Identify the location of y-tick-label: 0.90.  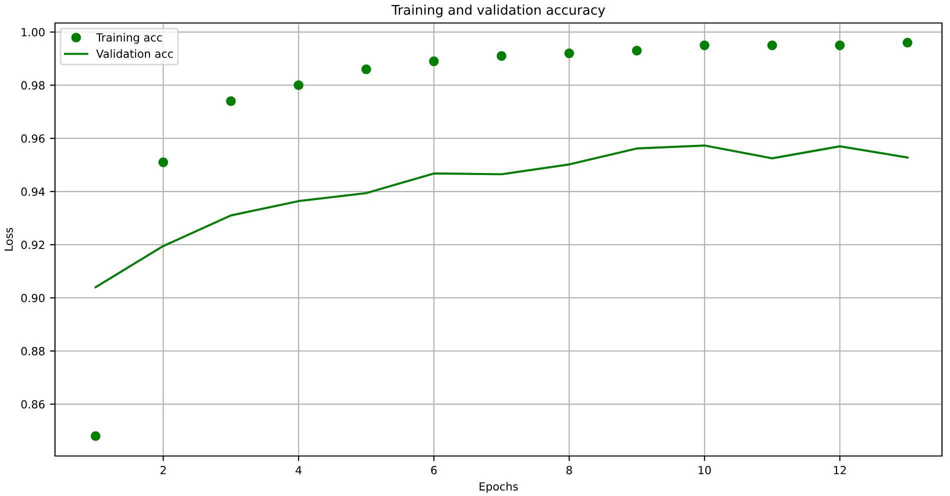
(33, 298).